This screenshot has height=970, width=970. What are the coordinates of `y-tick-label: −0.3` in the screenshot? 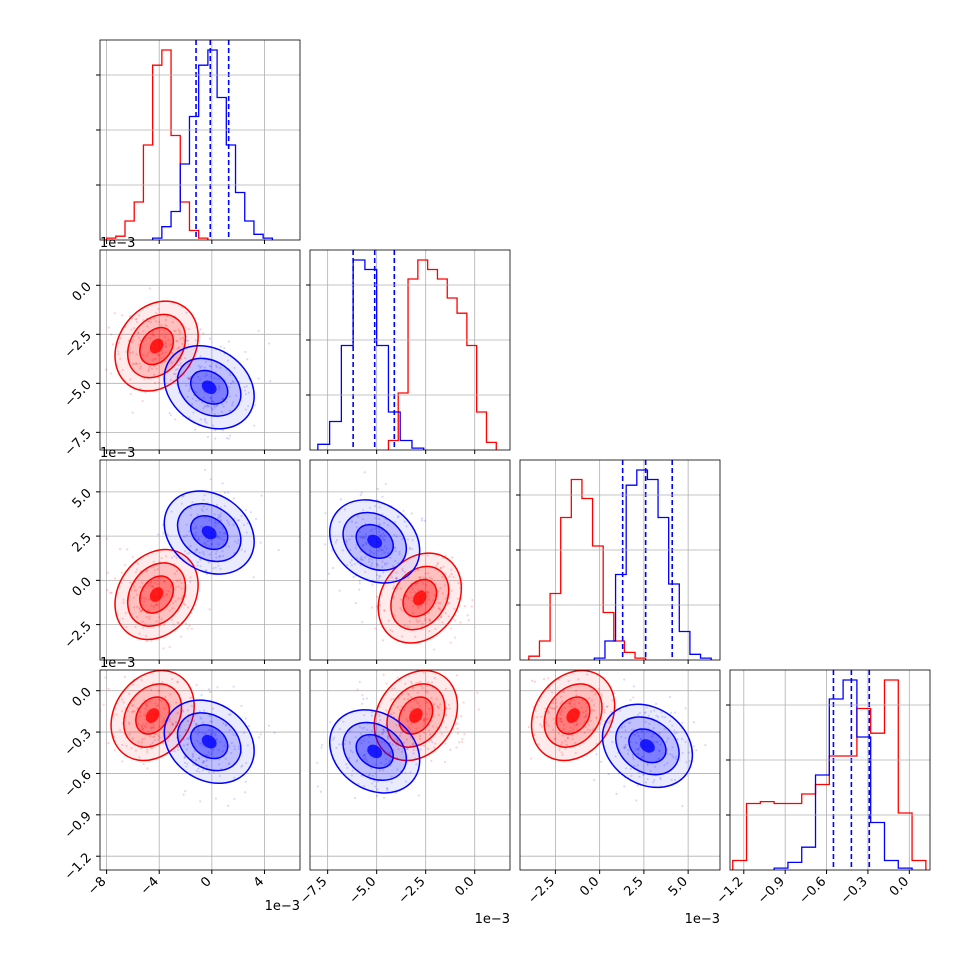 It's located at (78, 742).